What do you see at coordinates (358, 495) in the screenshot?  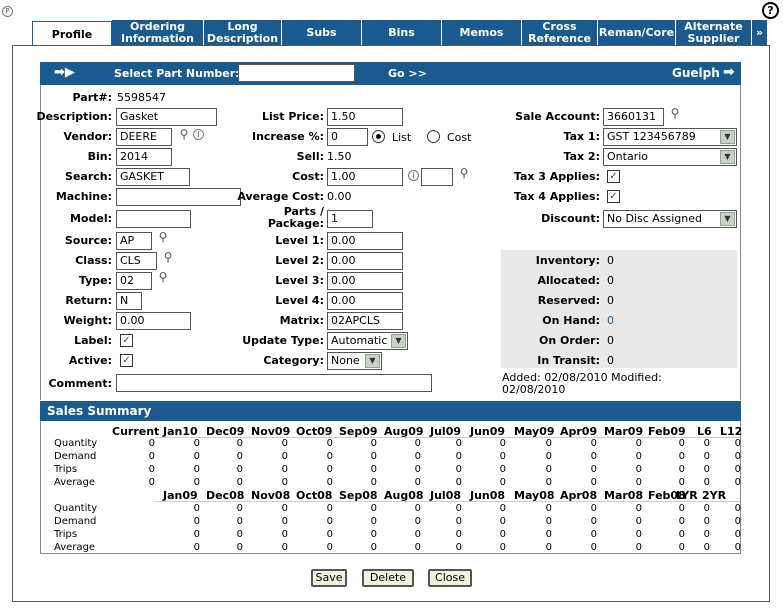 I see `summary-column-header: Sep08` at bounding box center [358, 495].